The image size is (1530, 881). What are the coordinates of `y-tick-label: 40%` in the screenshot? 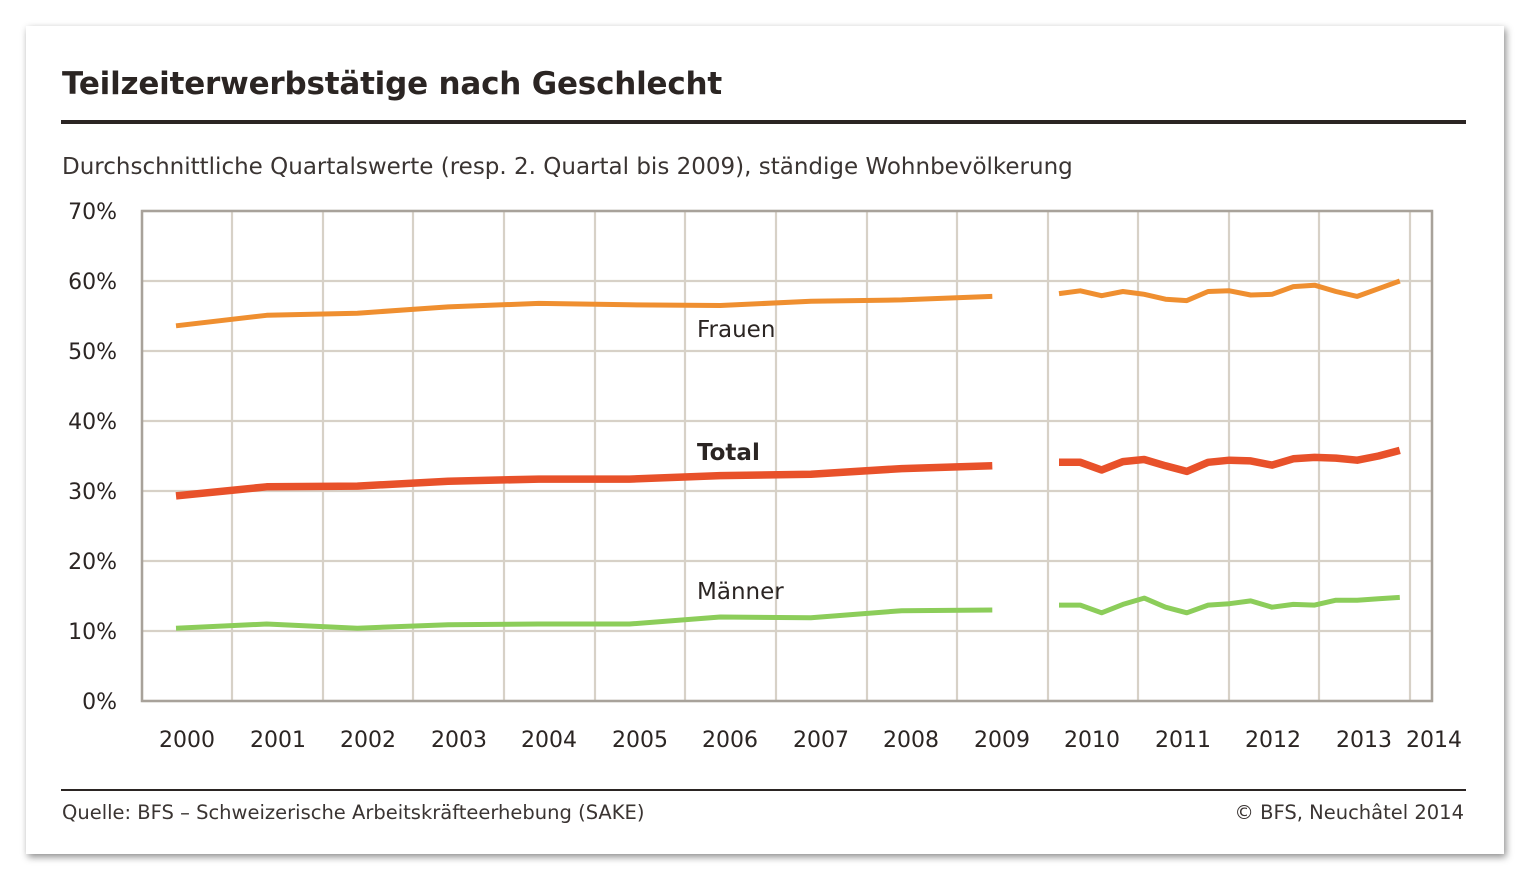 It's located at (92, 422).